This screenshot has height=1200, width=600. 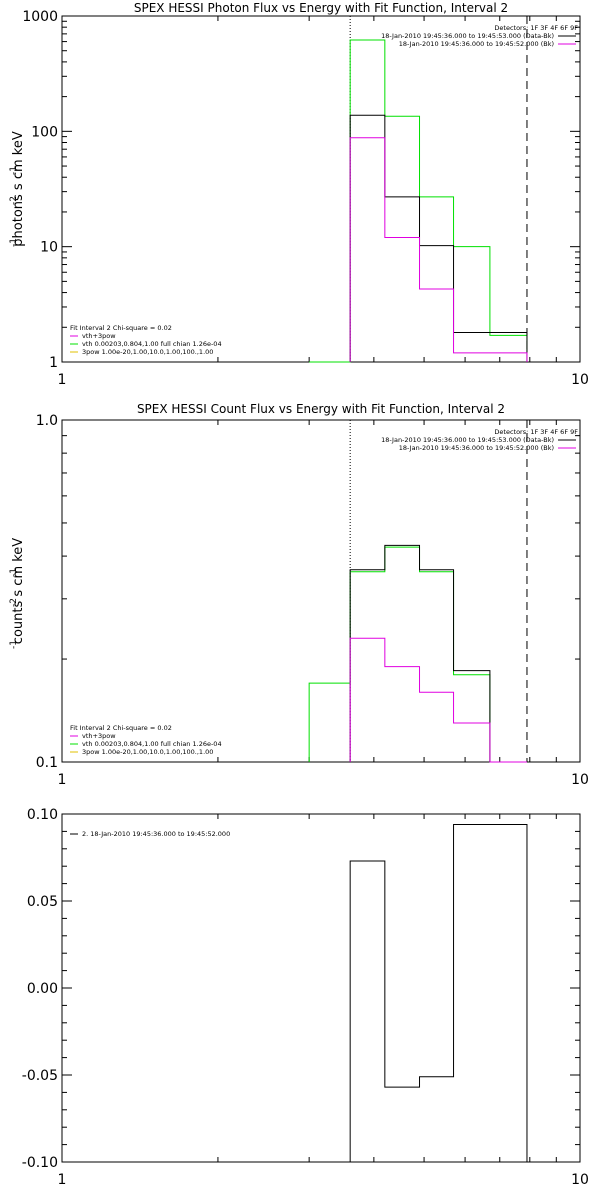 I want to click on y-tick-label: 0.10, so click(x=42, y=815).